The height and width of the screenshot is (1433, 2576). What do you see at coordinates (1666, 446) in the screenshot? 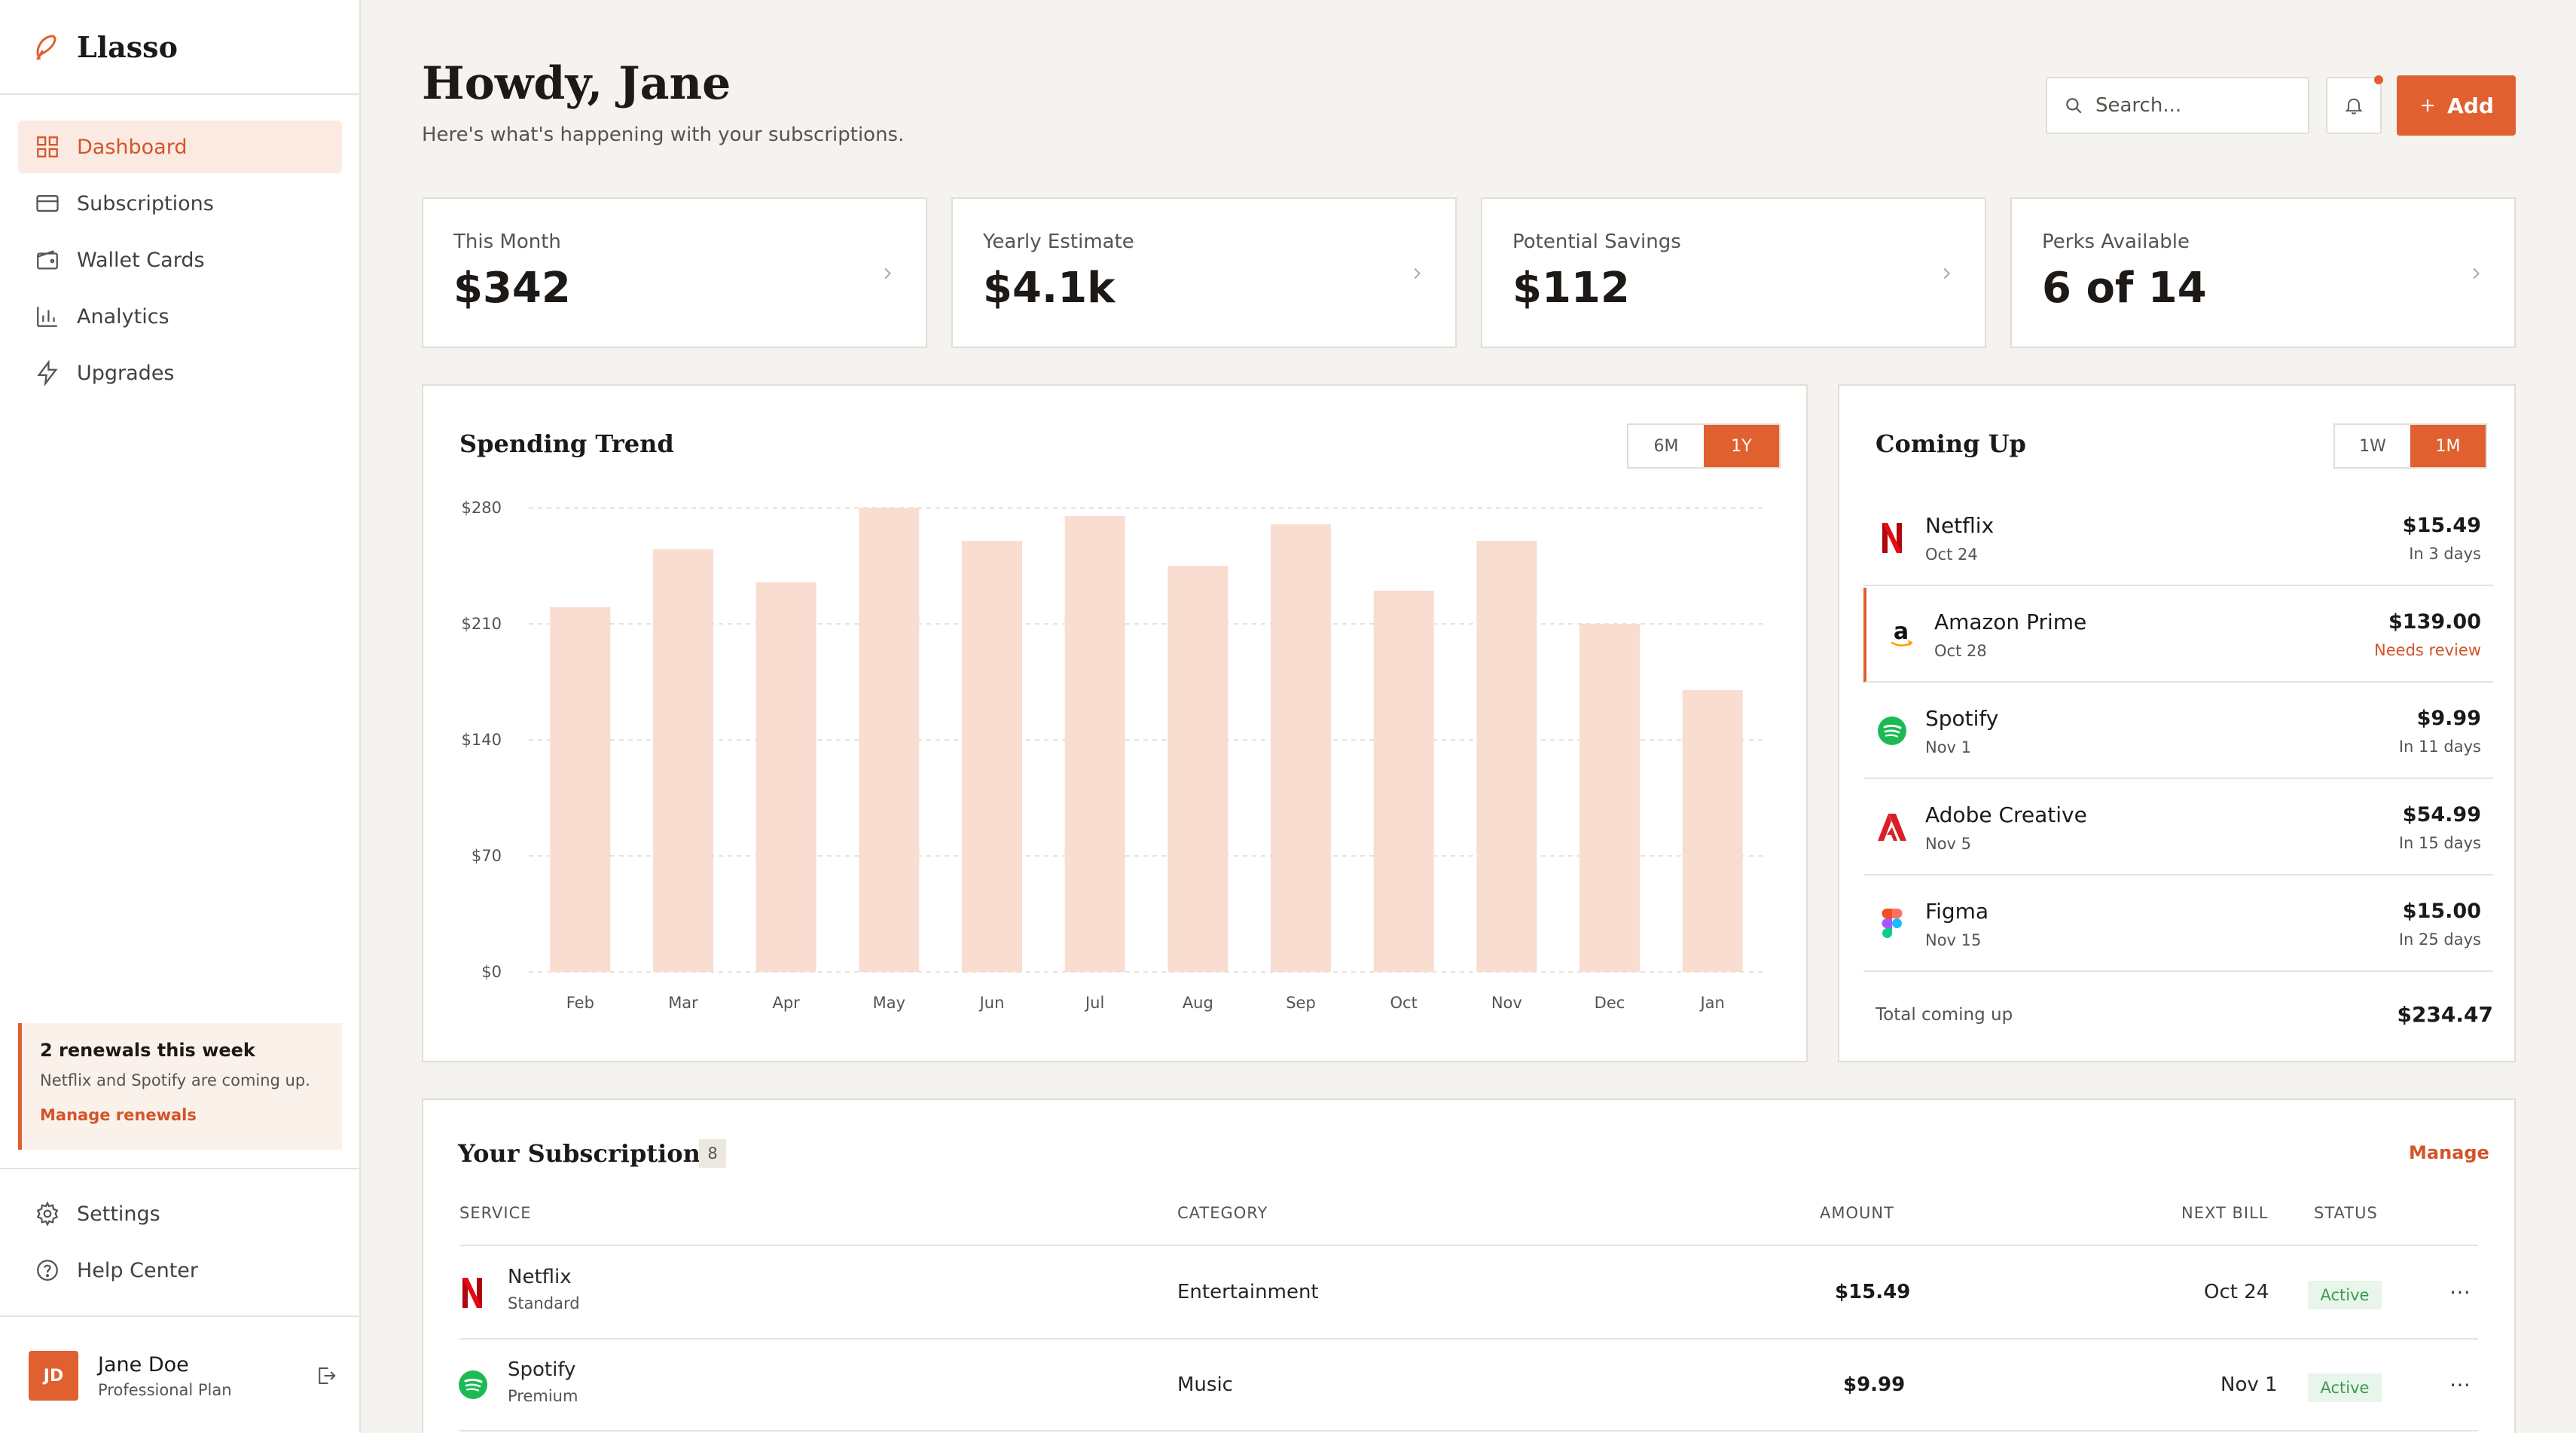
I see `range-6m-button: 6M` at bounding box center [1666, 446].